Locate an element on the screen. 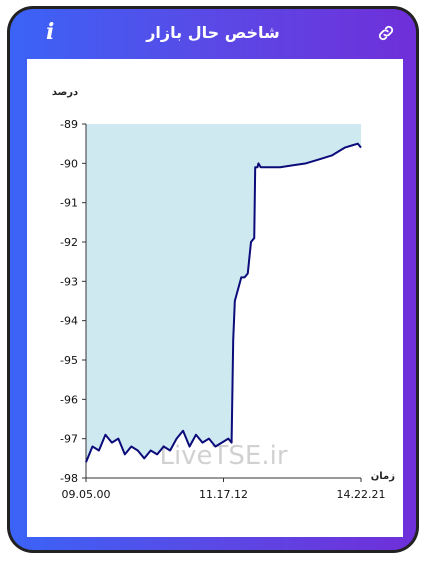 This screenshot has height=574, width=428. y-tick-label: -93 is located at coordinates (69, 281).